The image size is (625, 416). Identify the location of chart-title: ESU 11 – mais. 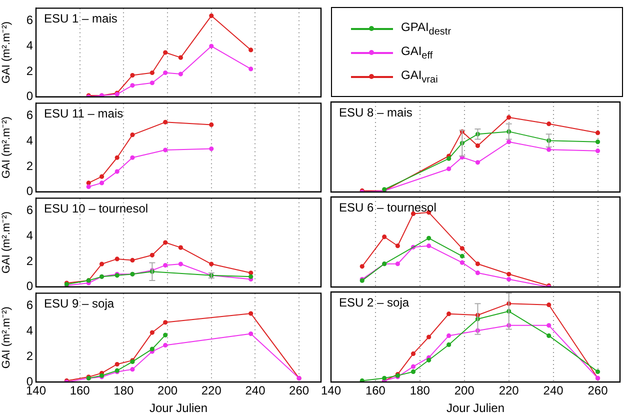
(84, 113).